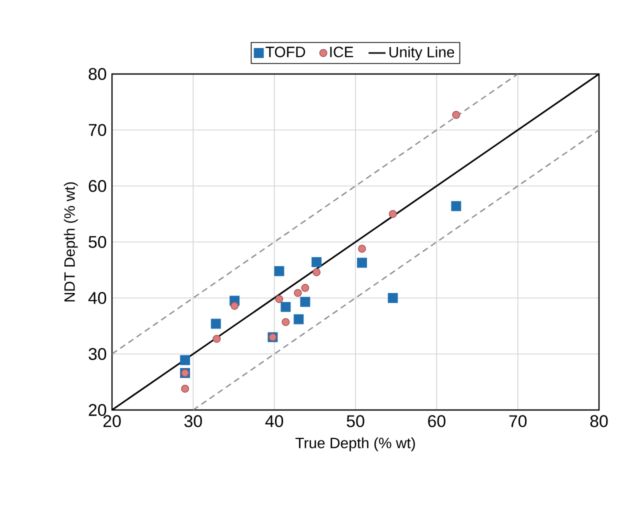  I want to click on legend-label: ICE, so click(342, 52).